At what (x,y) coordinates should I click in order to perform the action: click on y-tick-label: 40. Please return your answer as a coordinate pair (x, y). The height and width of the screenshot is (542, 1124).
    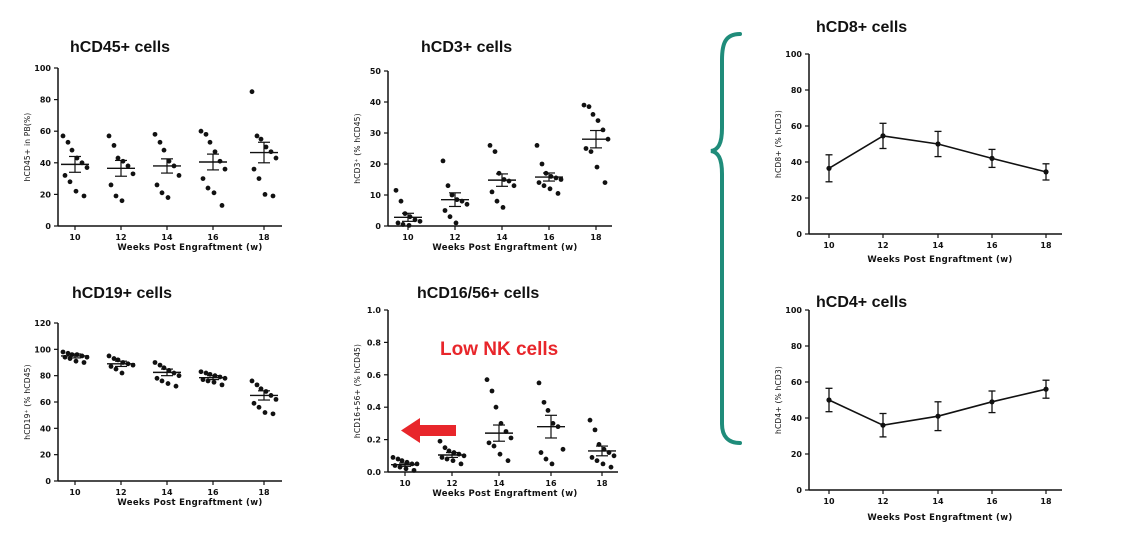
    Looking at the image, I should click on (797, 418).